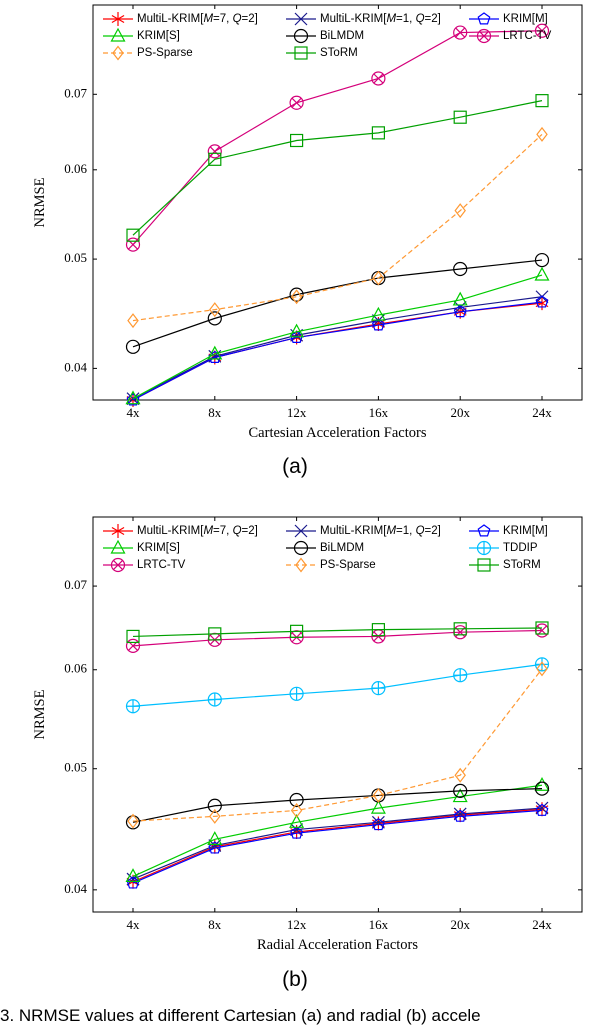 This screenshot has height=1026, width=590. I want to click on b-legend-label-multil7-part-3: Q, so click(237, 531).